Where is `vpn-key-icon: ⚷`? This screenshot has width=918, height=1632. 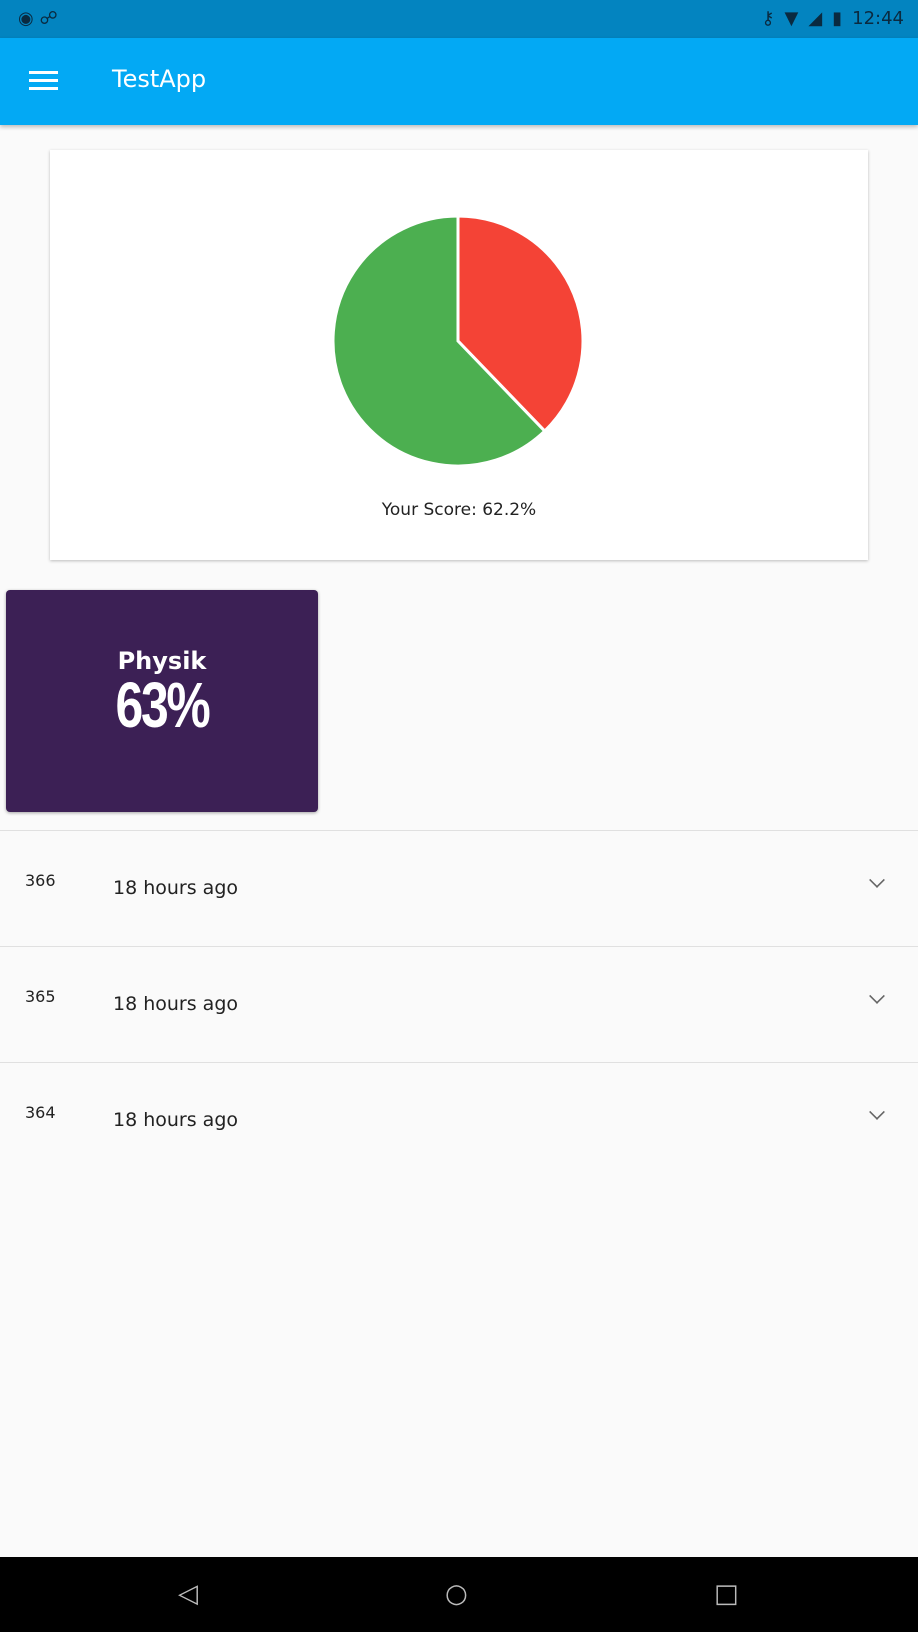 vpn-key-icon: ⚷ is located at coordinates (768, 18).